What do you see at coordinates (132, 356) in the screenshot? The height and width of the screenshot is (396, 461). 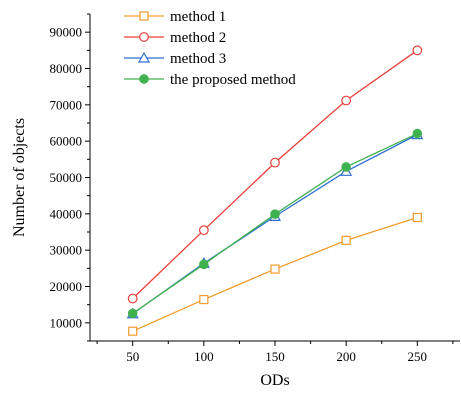 I see `x-tick-label: 50` at bounding box center [132, 356].